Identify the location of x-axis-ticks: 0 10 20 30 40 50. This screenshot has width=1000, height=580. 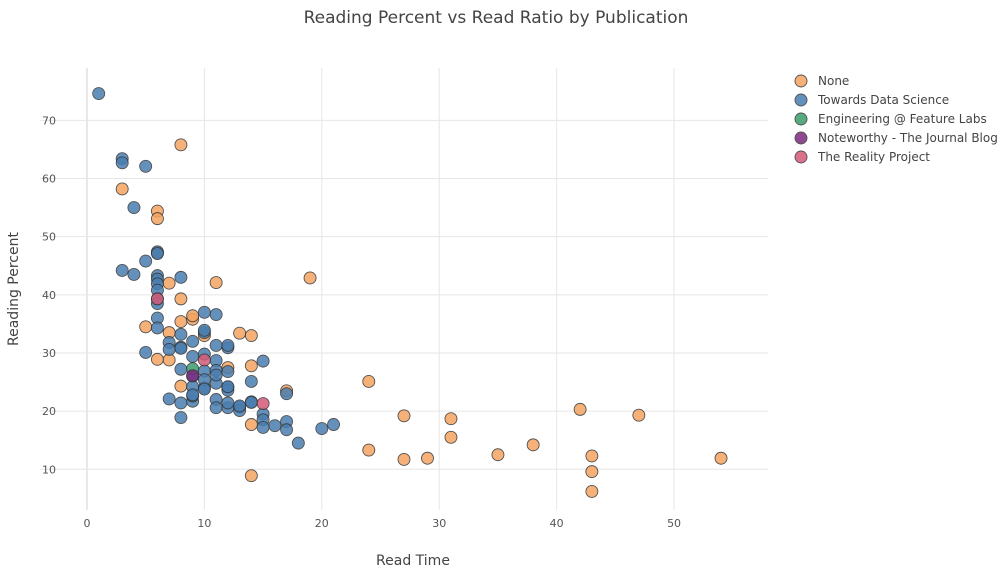
(382, 523).